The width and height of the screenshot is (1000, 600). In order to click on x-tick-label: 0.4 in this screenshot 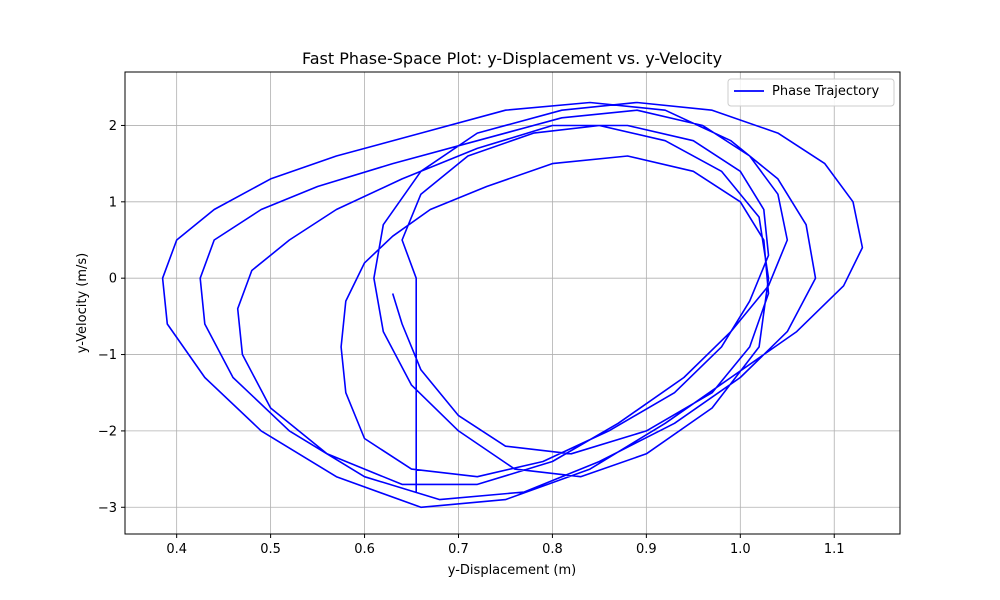, I will do `click(176, 549)`.